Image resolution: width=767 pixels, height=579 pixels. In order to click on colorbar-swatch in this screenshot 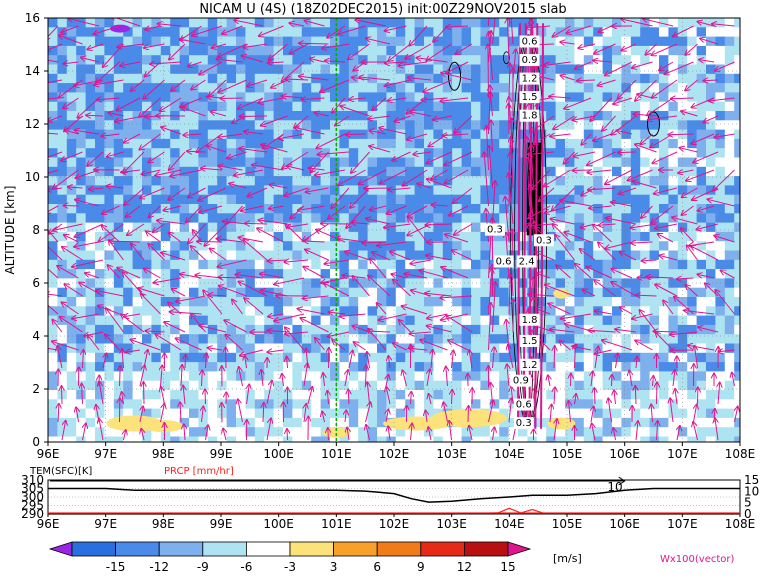, I will do `click(312, 549)`.